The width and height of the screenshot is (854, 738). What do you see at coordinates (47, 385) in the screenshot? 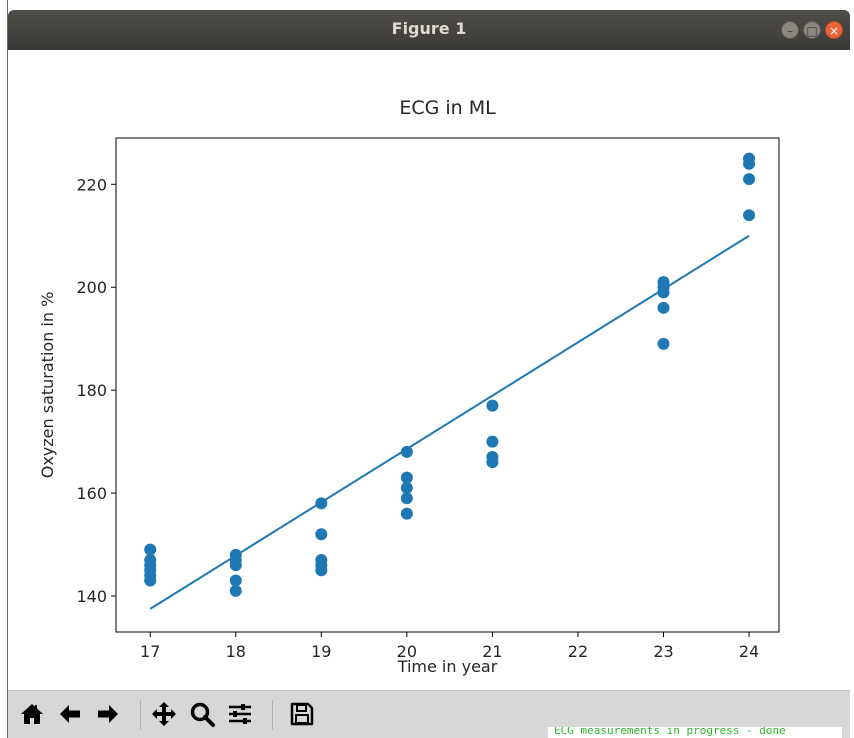
I see `y-axis-label: Oxyzen saturation in %` at bounding box center [47, 385].